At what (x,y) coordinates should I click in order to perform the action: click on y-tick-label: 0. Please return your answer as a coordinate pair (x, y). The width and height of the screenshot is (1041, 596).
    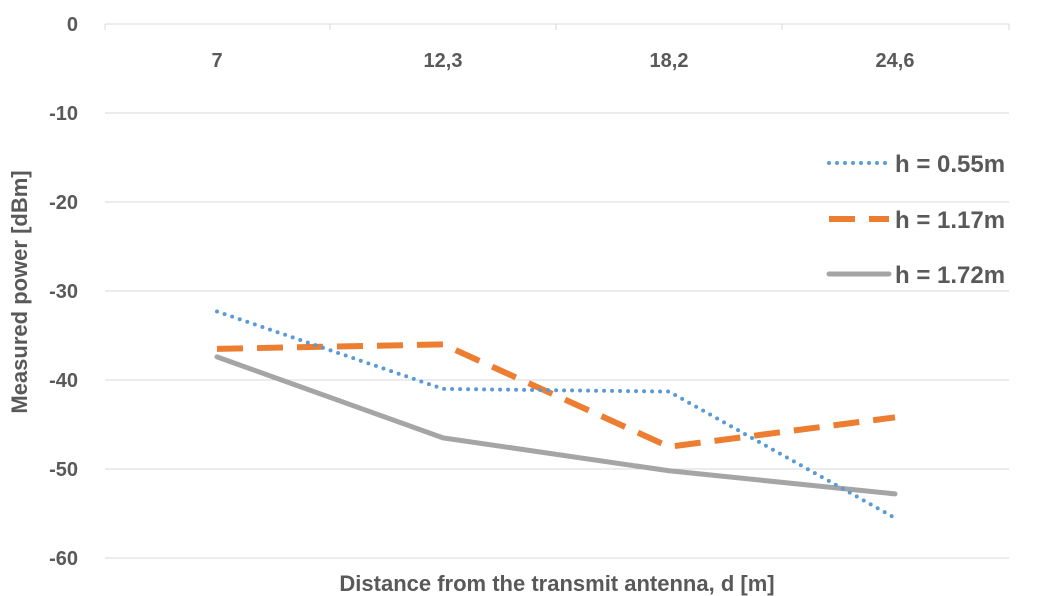
    Looking at the image, I should click on (72, 25).